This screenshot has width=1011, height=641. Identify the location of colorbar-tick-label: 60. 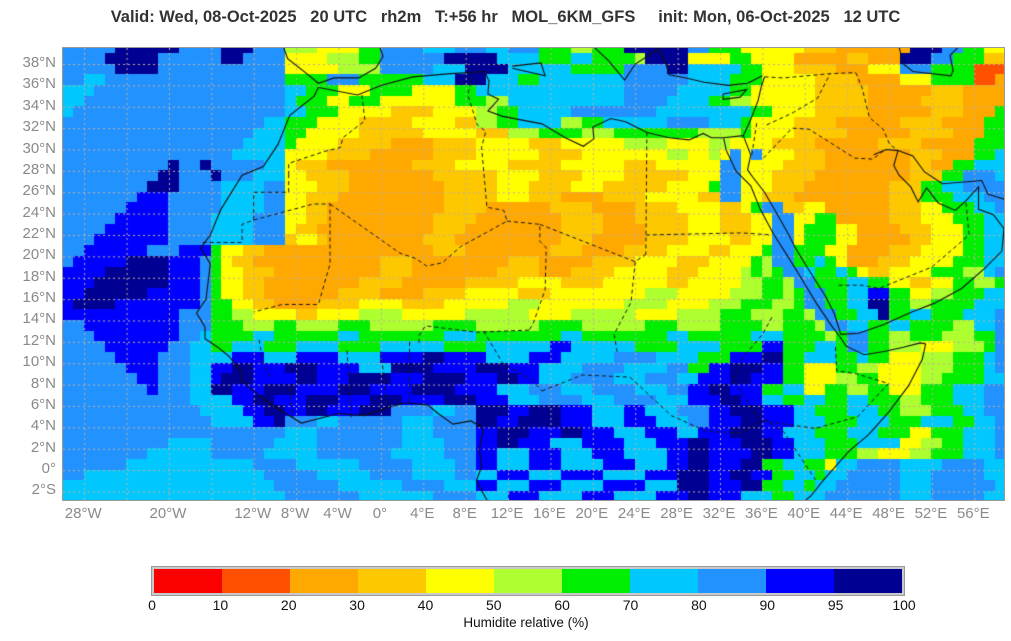
(562, 605).